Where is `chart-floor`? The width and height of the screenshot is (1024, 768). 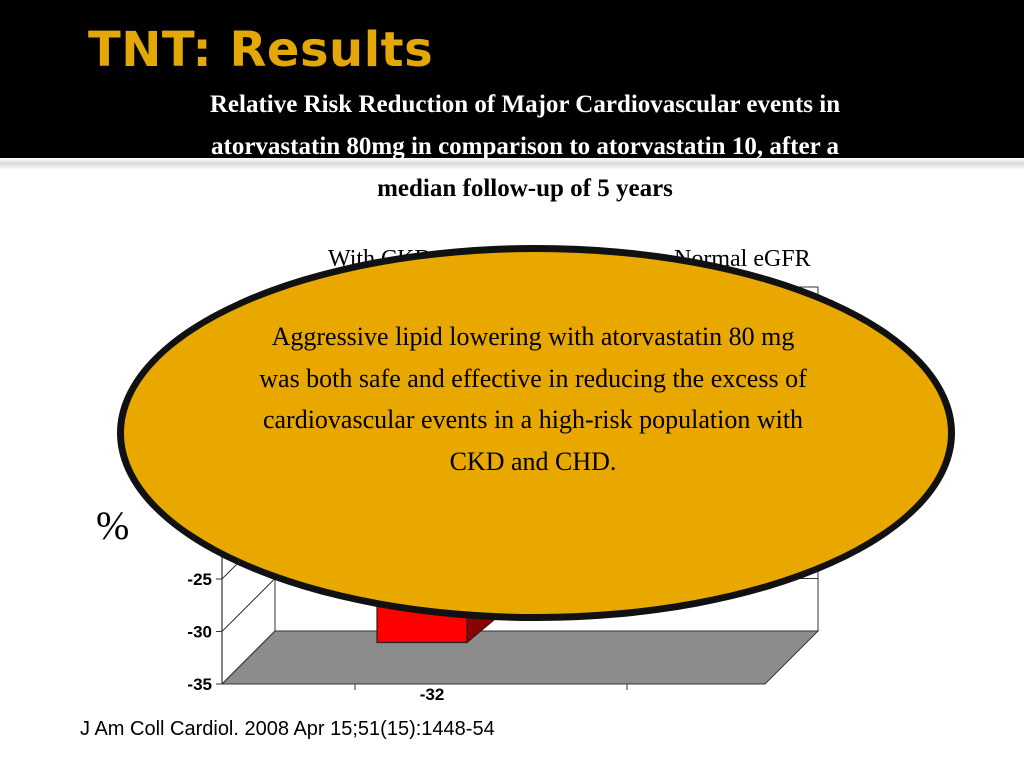 chart-floor is located at coordinates (520, 657).